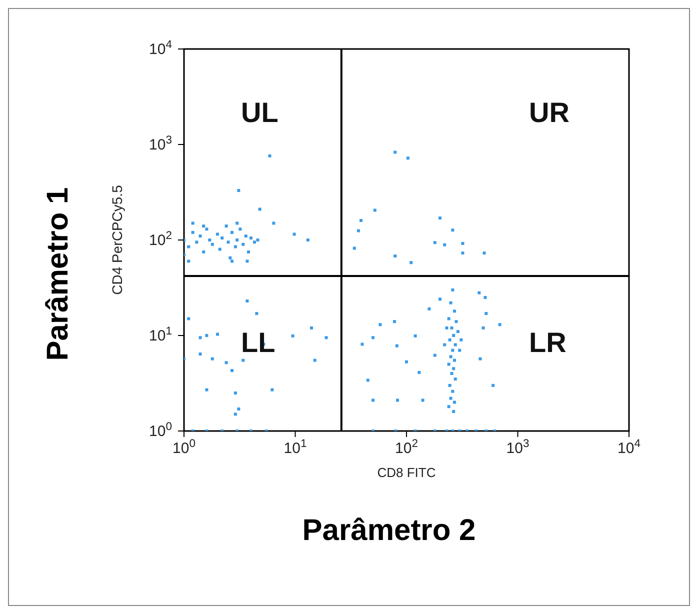 This screenshot has width=700, height=614. Describe the element at coordinates (59, 274) in the screenshot. I see `text: Parâmetro 1` at that location.